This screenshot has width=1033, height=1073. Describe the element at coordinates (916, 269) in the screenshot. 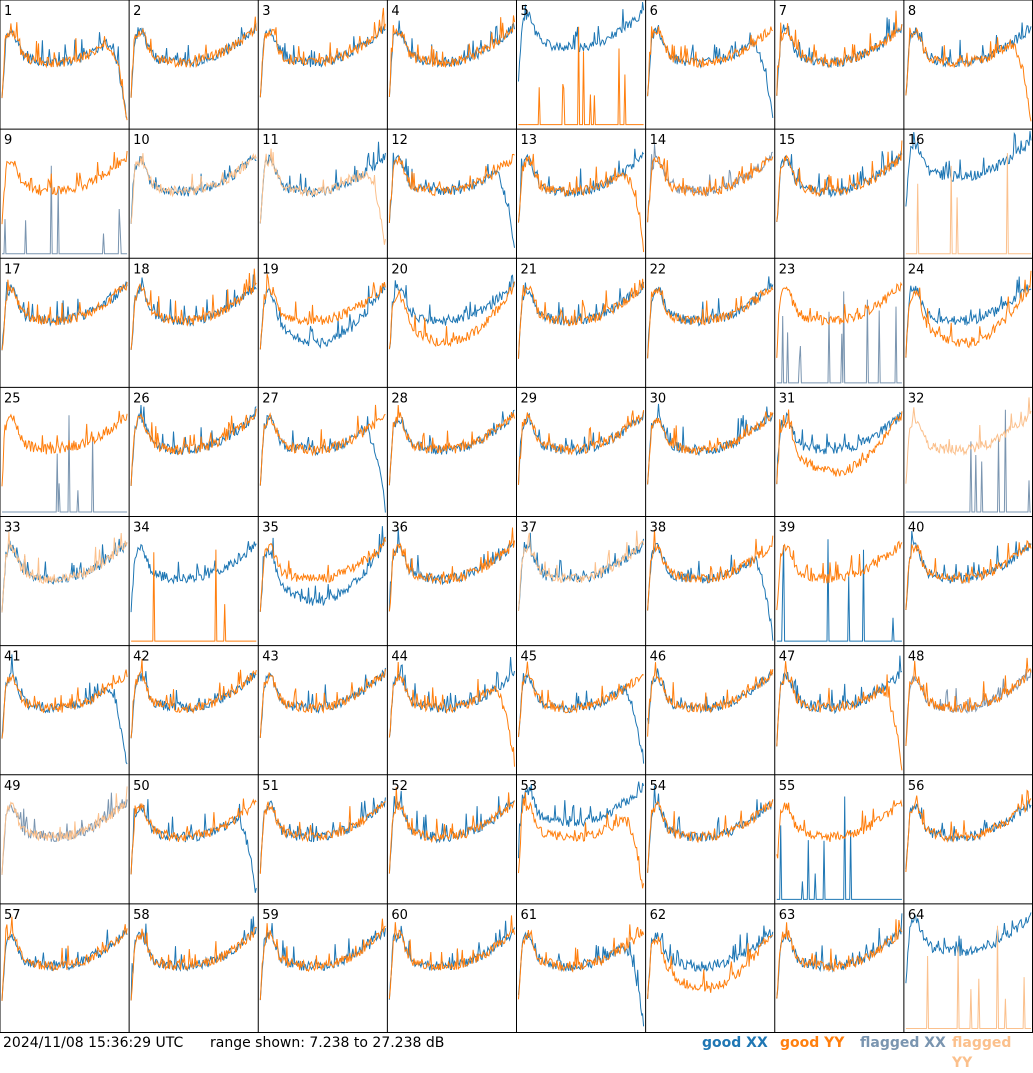

I see `tile-number-label: 24` at that location.